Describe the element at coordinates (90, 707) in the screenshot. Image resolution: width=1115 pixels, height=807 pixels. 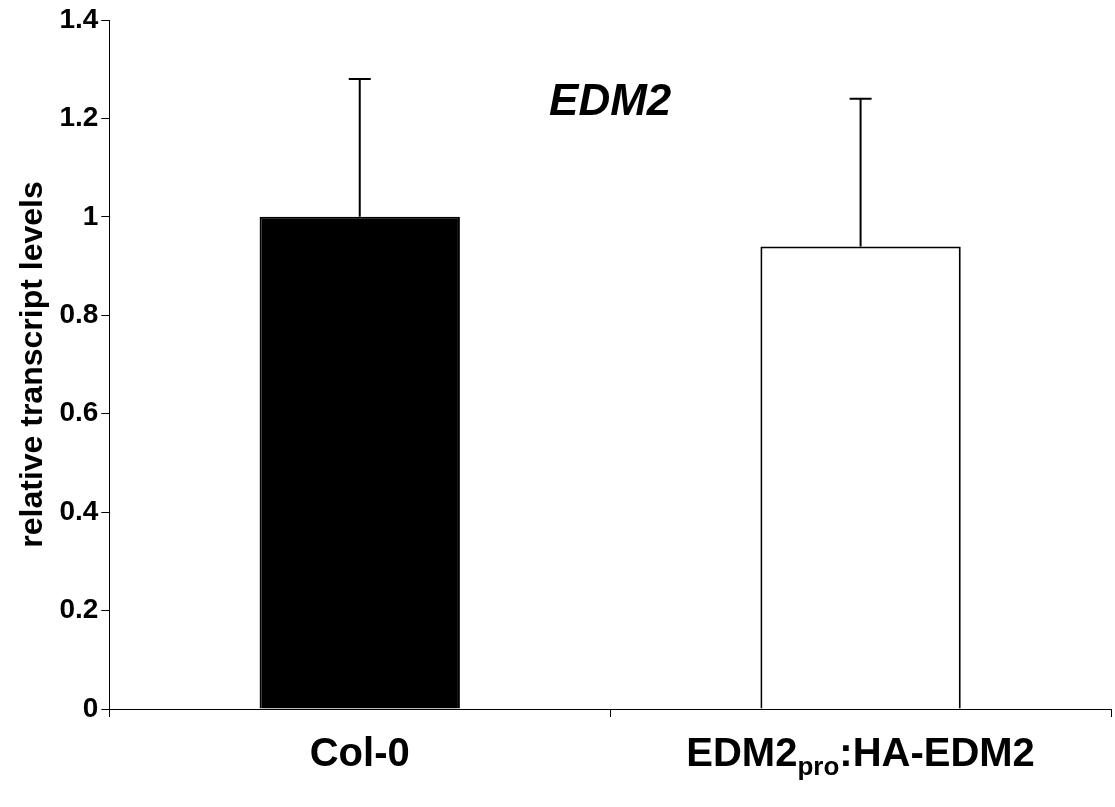
I see `y-tick-label: 0` at that location.